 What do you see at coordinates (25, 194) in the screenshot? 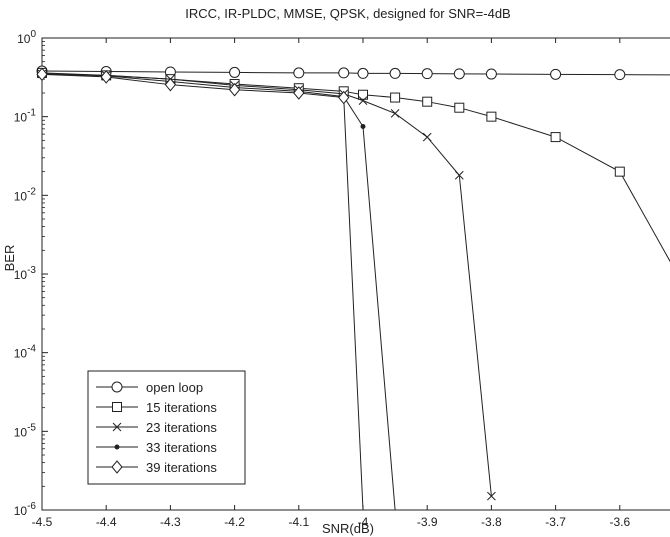
I see `y-tick-label: 10⁻²` at bounding box center [25, 194].